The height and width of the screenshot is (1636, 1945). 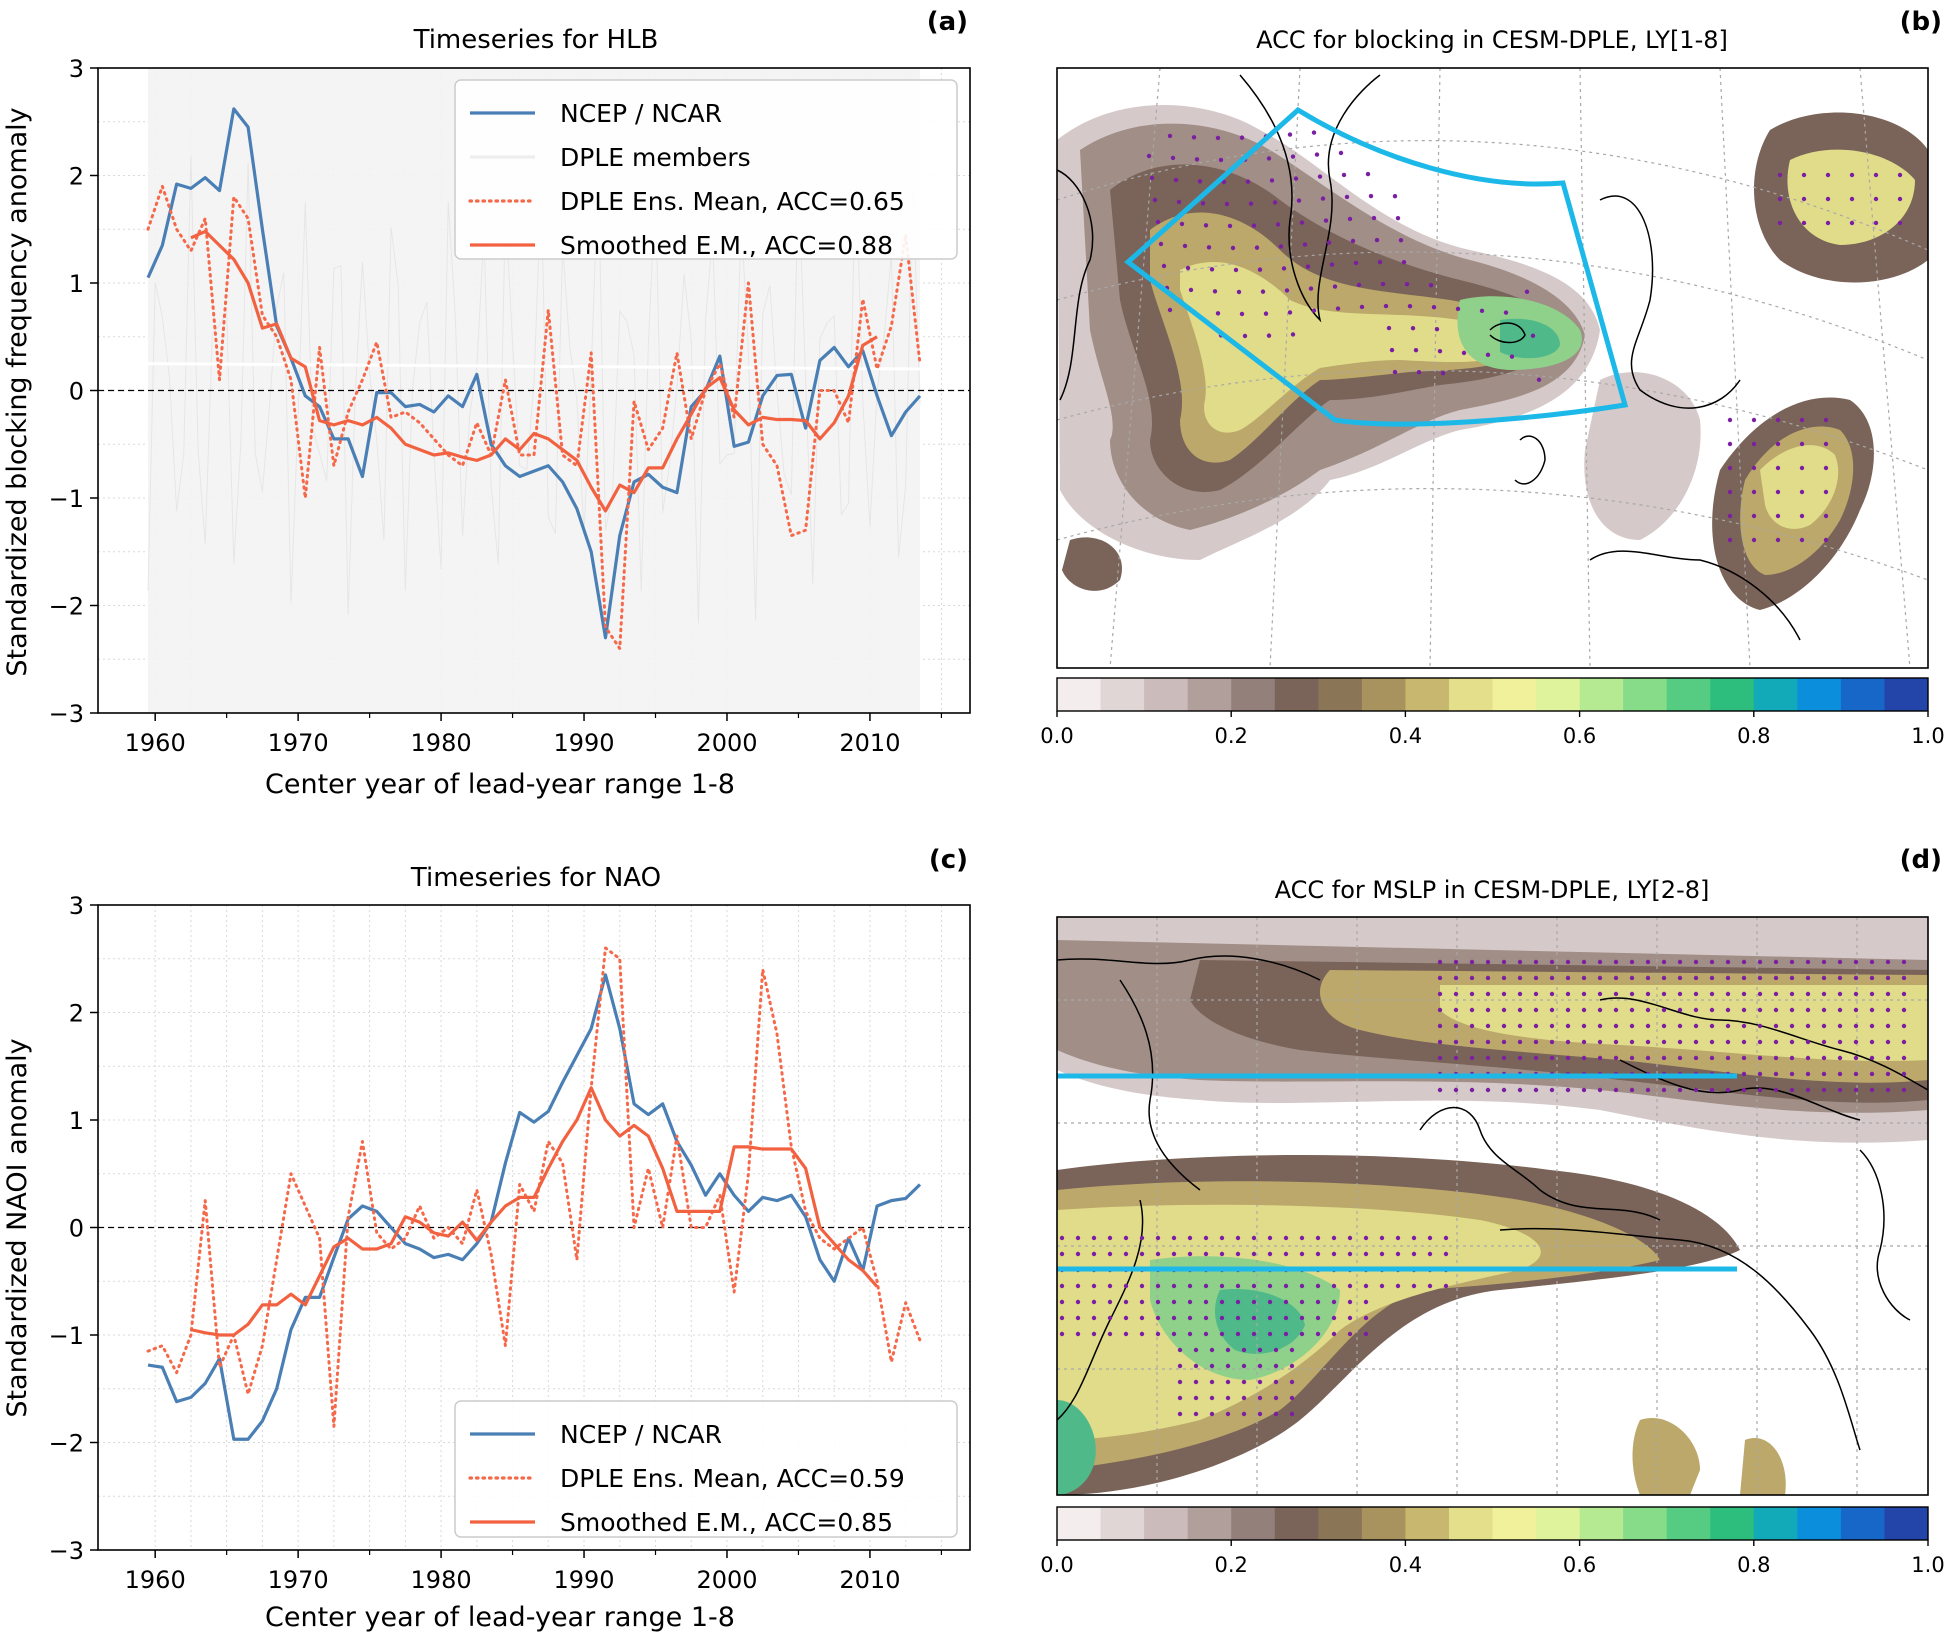 I want to click on x-tick-label: 1960, so click(x=155, y=1580).